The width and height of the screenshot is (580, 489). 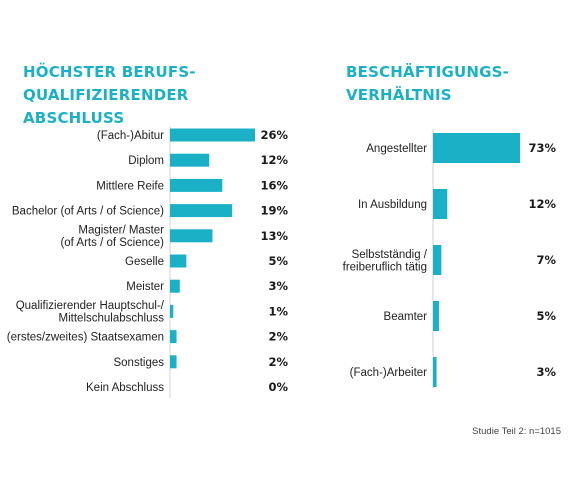 I want to click on qualification-value-label: 3%, so click(x=278, y=286).